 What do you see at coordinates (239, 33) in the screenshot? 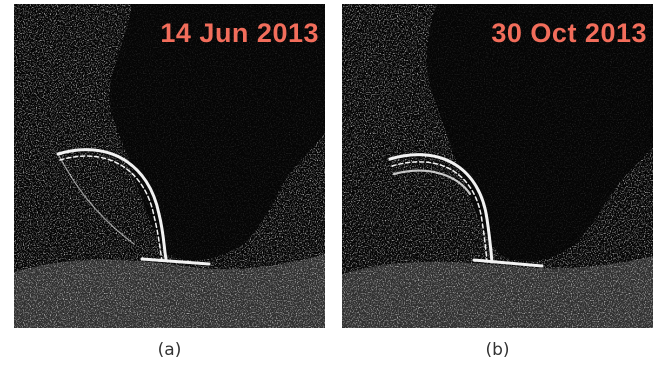
I see `date-label: 14 Jun 2013` at bounding box center [239, 33].